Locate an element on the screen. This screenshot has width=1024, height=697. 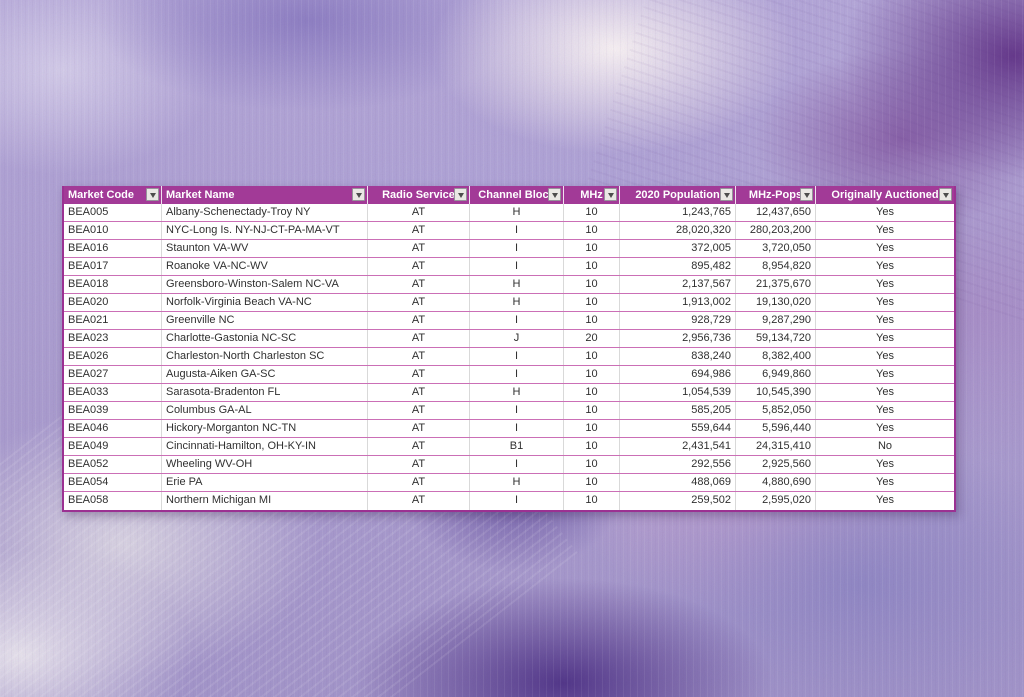
cell-market-code: BEA021 is located at coordinates (113, 320).